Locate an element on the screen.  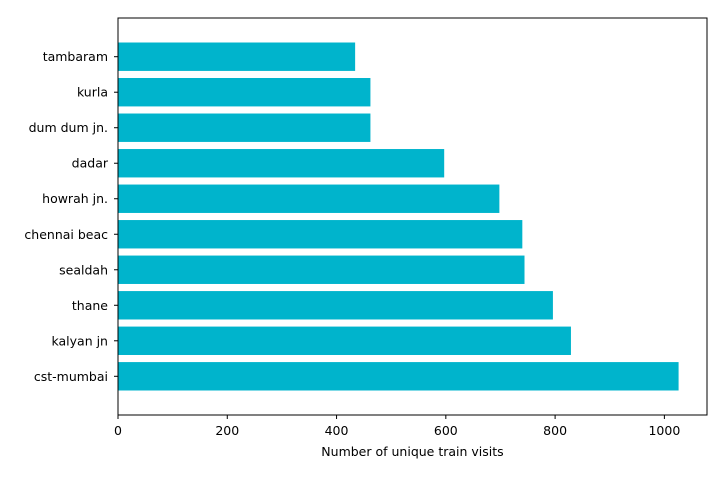
y-tick-label: howrah jn. is located at coordinates (75, 198).